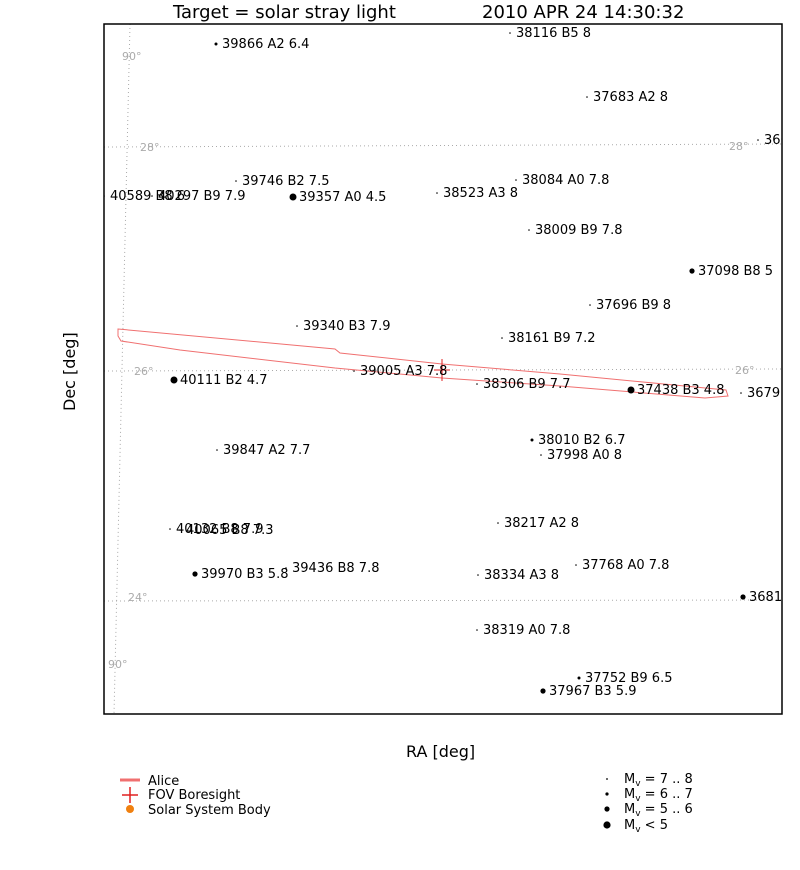  What do you see at coordinates (581, 440) in the screenshot?
I see `star-label: 38010 B2 6.7` at bounding box center [581, 440].